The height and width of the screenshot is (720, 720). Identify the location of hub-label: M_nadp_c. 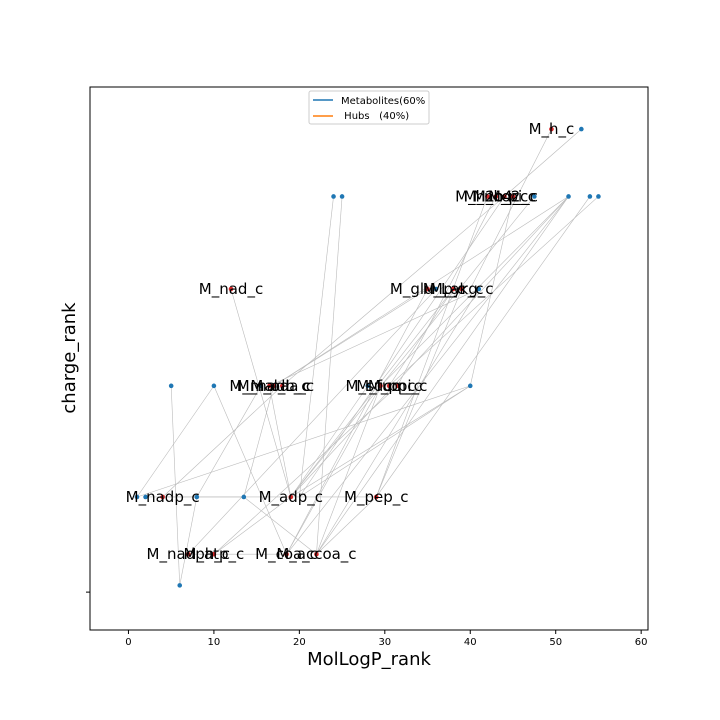
(163, 497).